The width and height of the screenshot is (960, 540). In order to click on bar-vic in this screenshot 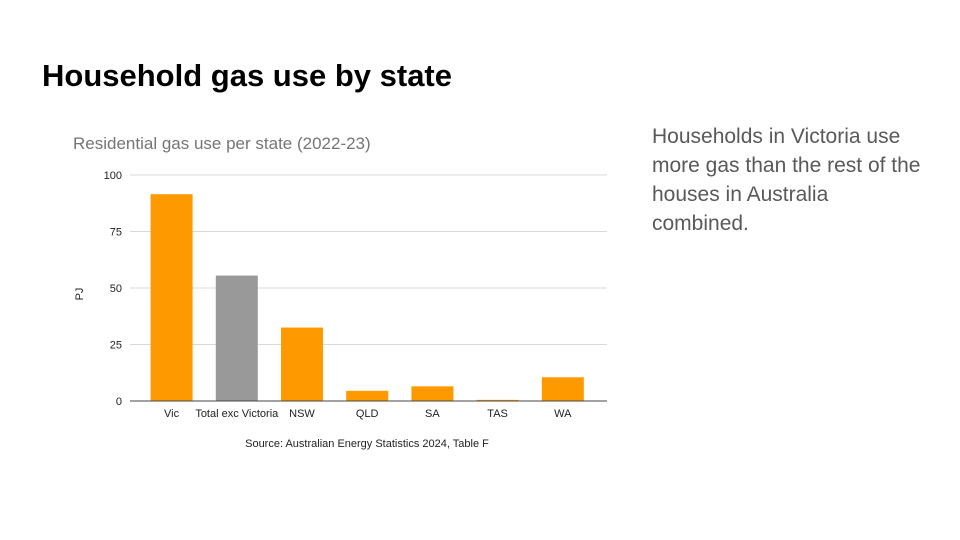, I will do `click(171, 297)`.